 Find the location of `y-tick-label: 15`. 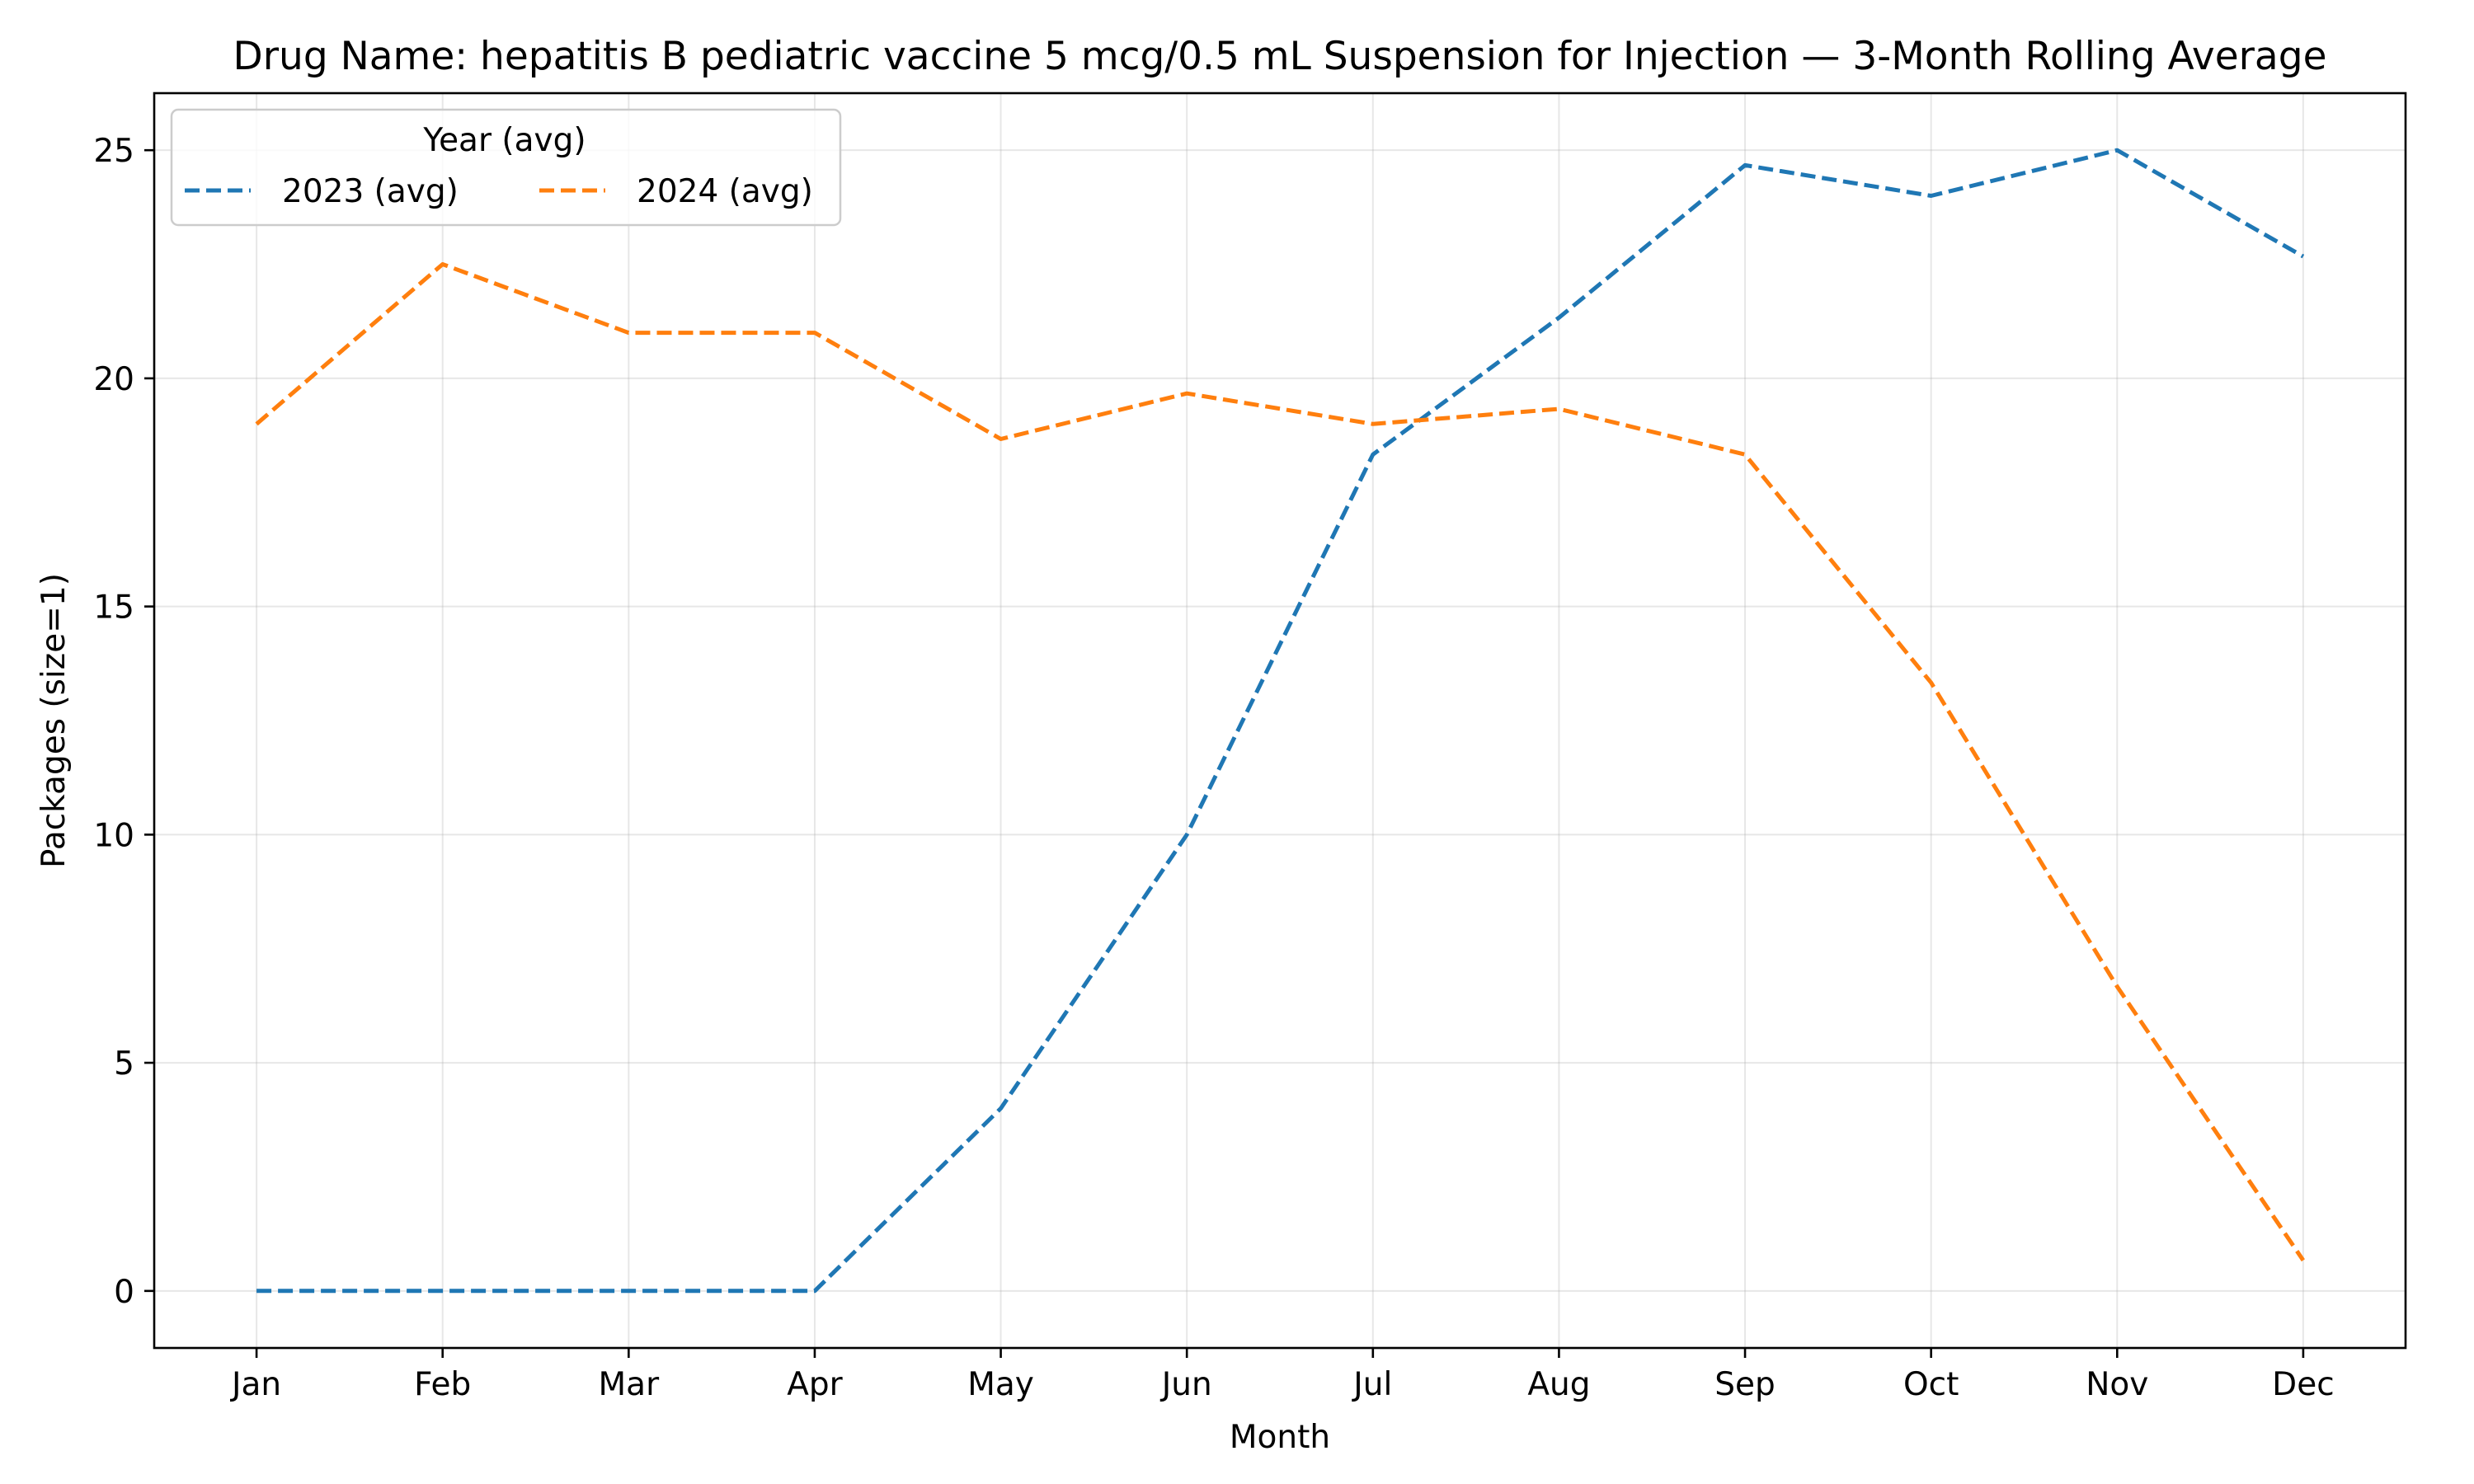

y-tick-label: 15 is located at coordinates (113, 608).